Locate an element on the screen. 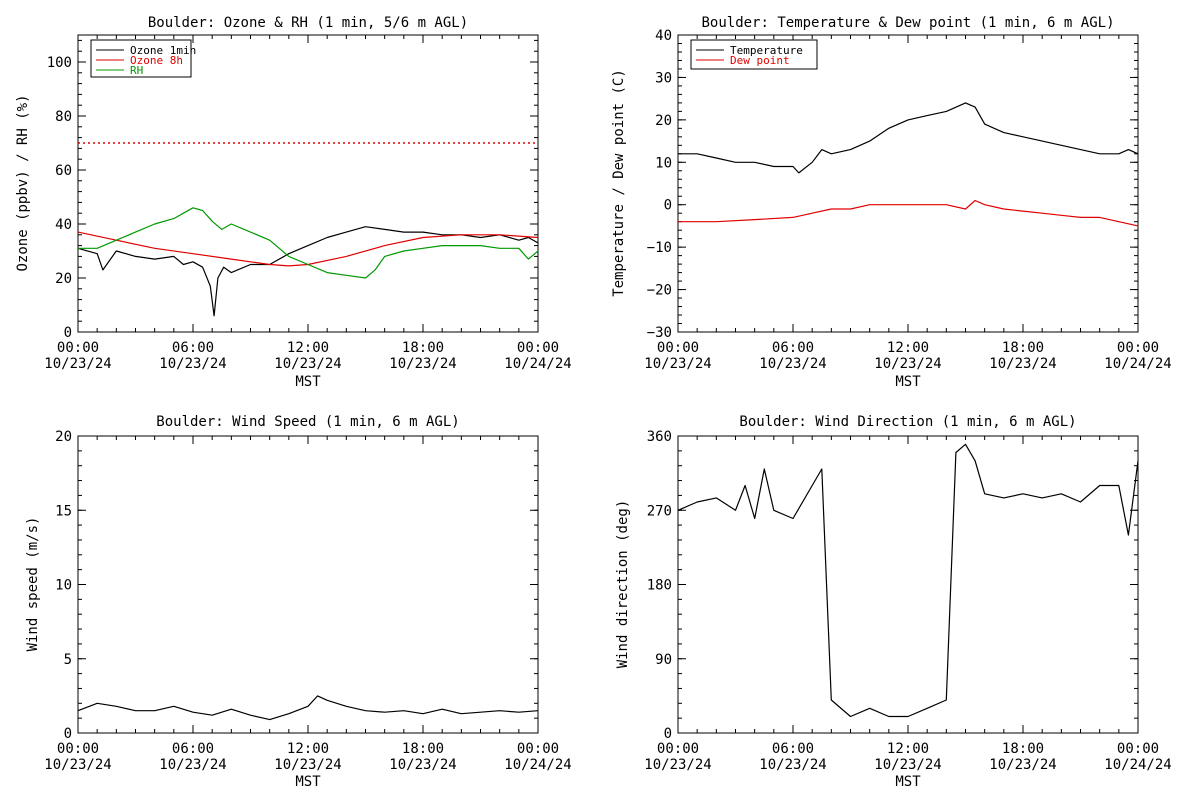  temperature-dewpoint-ytick-label: −30 is located at coordinates (659, 333).